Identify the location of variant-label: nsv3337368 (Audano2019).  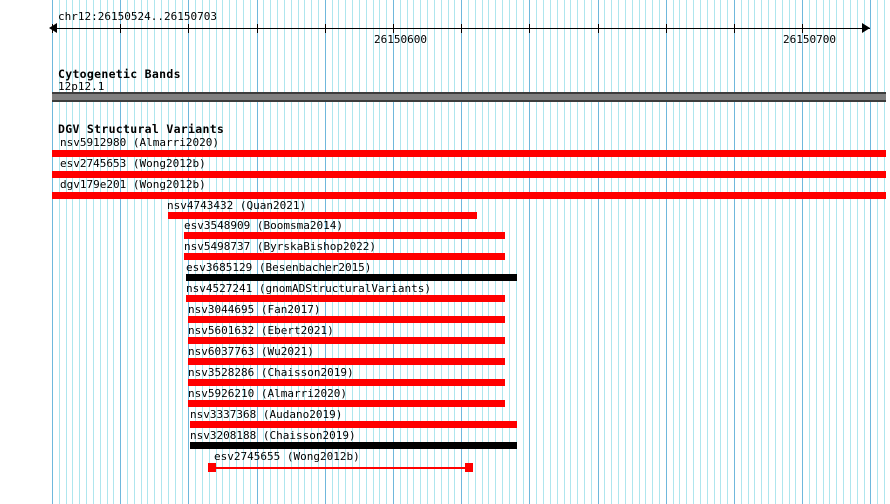
(266, 414).